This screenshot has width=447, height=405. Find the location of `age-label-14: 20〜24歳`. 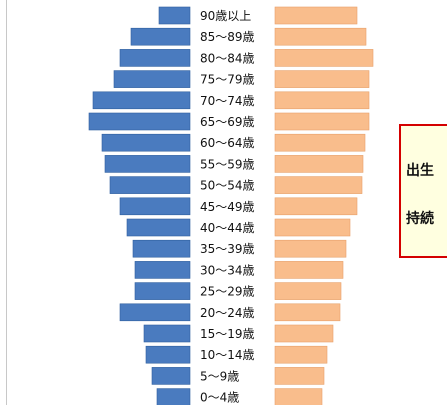

age-label-14: 20〜24歳 is located at coordinates (227, 313).